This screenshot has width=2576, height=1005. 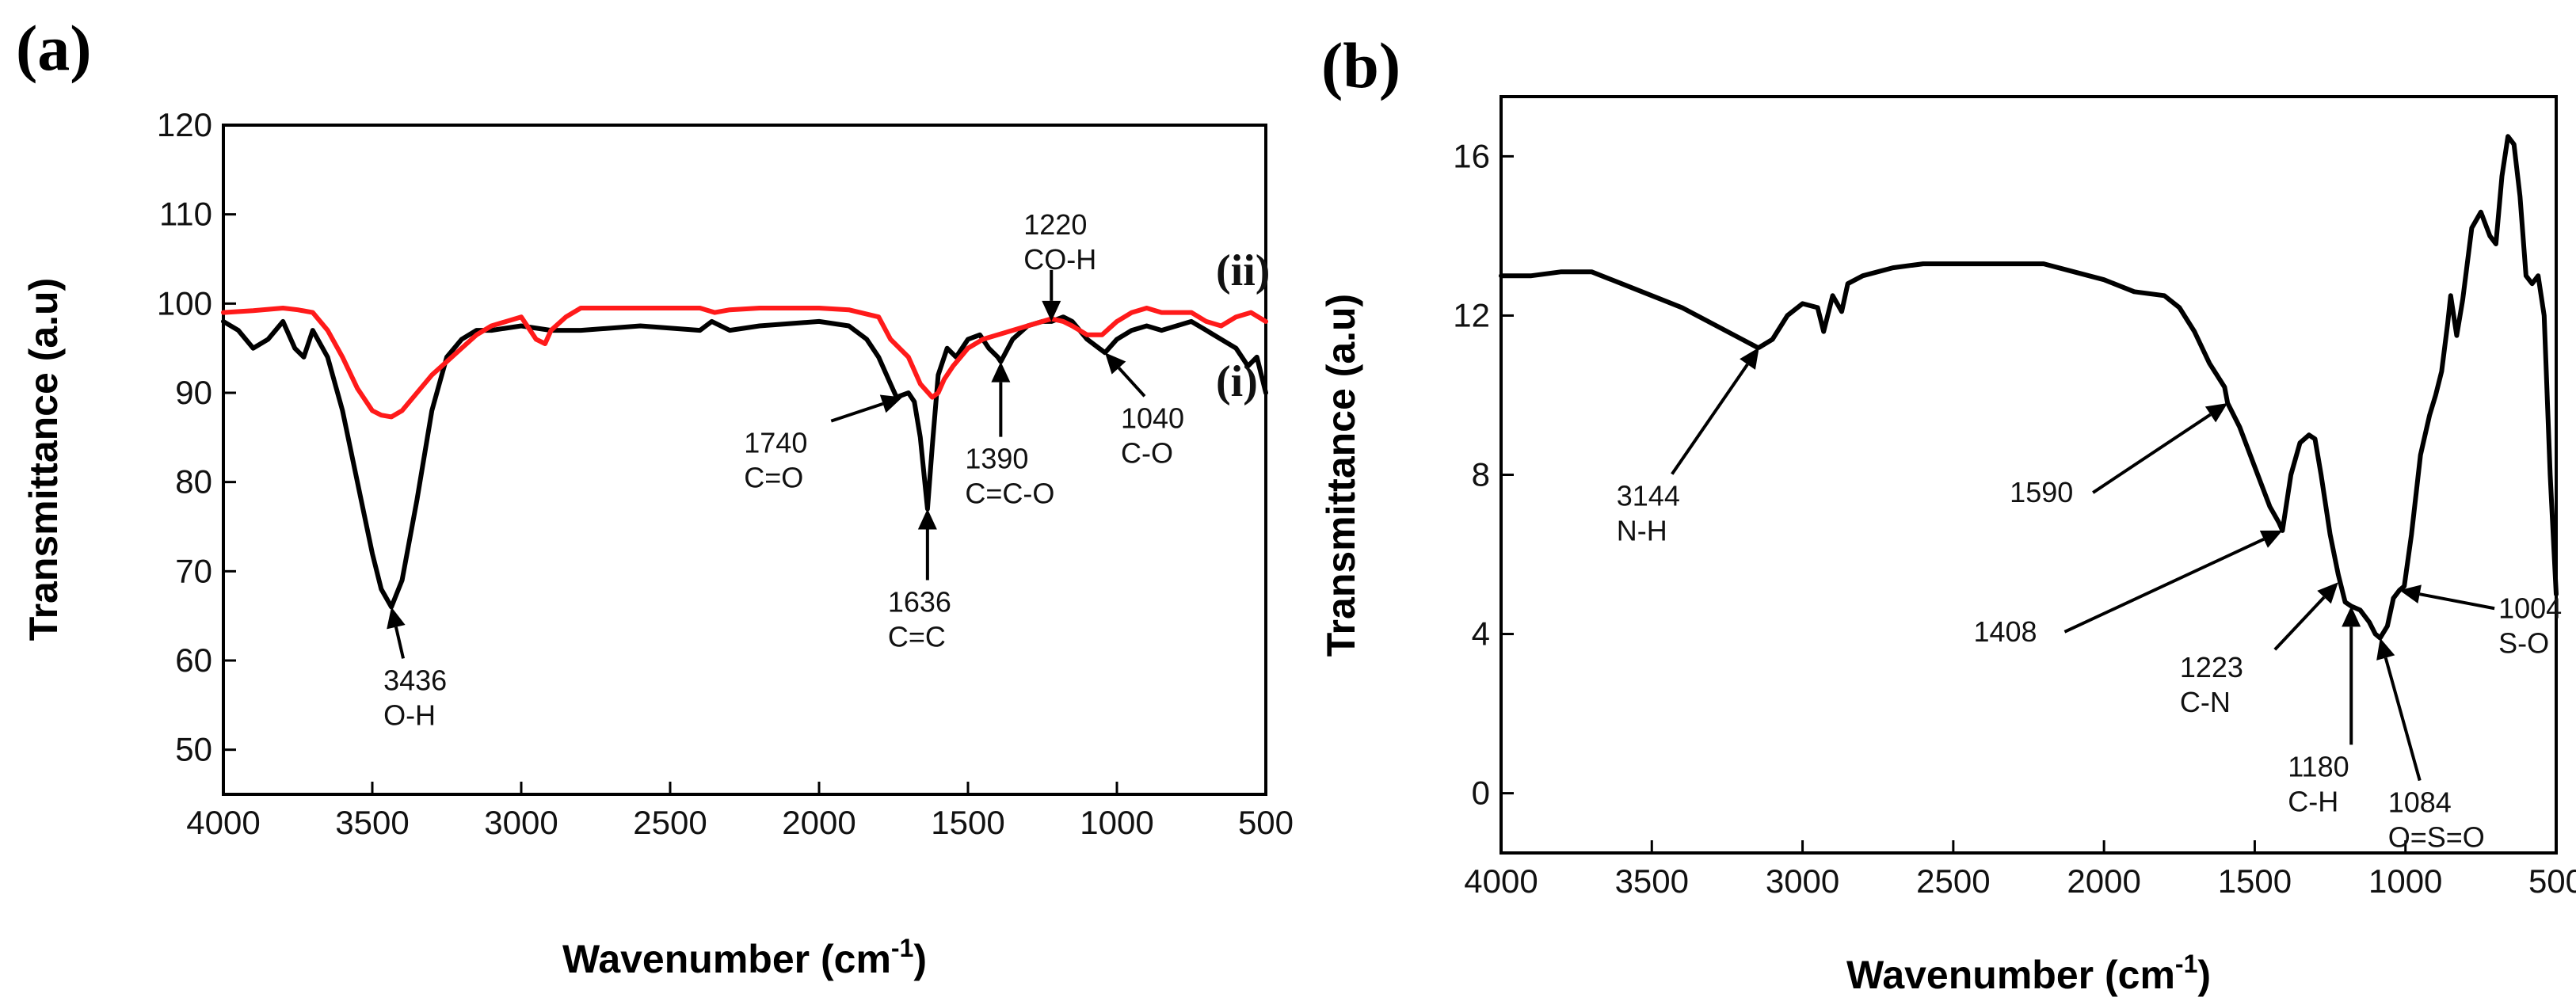 What do you see at coordinates (2318, 766) in the screenshot?
I see `annotation-wavenumber: 1180` at bounding box center [2318, 766].